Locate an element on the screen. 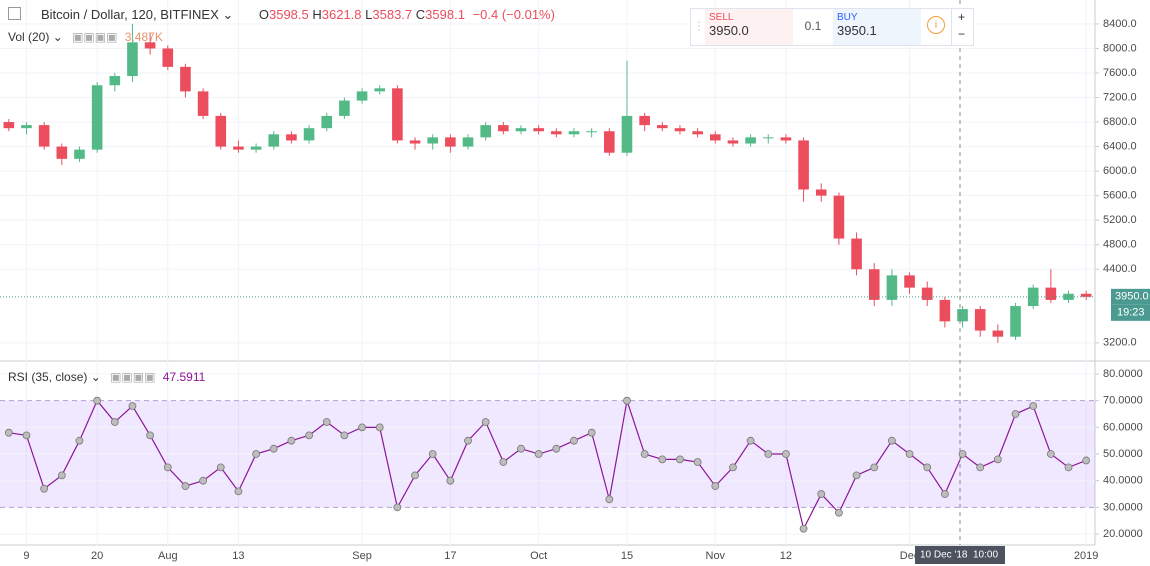 The image size is (1150, 566). volume-label: Vol (20) is located at coordinates (29, 37).